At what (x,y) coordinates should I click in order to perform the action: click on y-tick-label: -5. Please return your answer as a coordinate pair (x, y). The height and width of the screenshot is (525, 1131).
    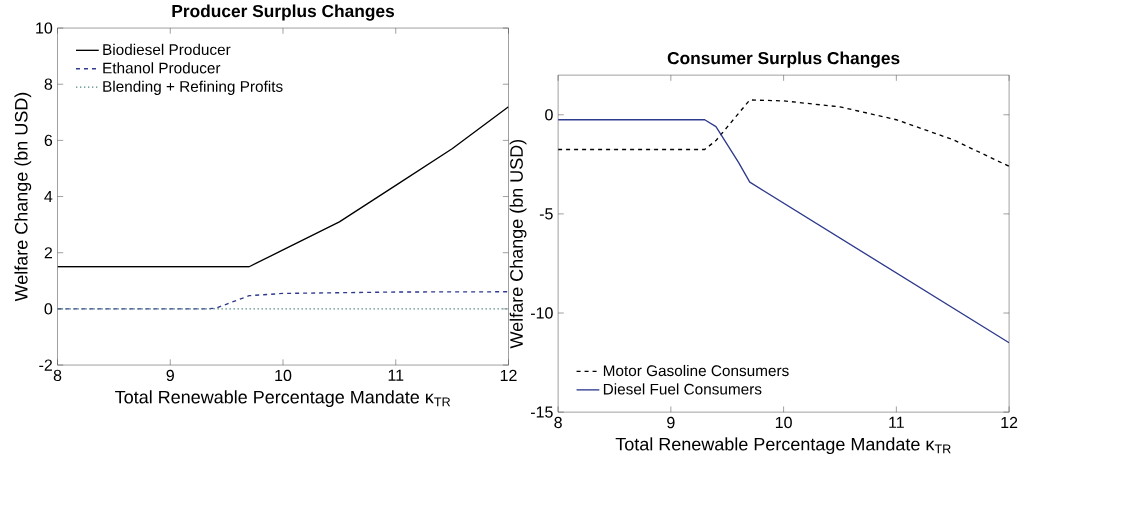
    Looking at the image, I should click on (546, 214).